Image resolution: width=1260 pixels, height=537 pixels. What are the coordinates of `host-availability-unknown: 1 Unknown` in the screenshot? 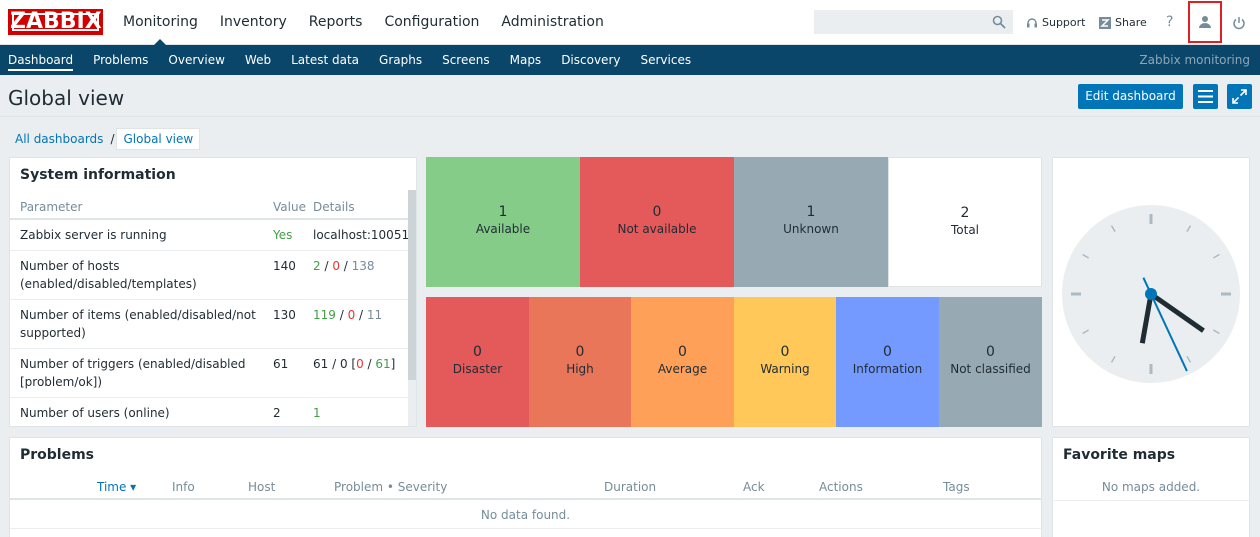 It's located at (811, 222).